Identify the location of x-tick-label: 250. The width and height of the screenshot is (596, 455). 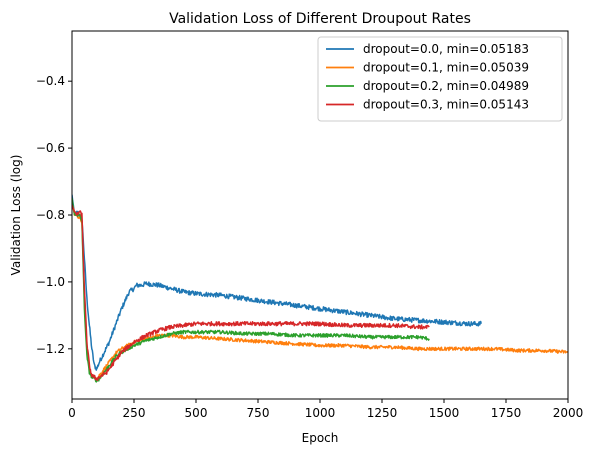
(134, 413).